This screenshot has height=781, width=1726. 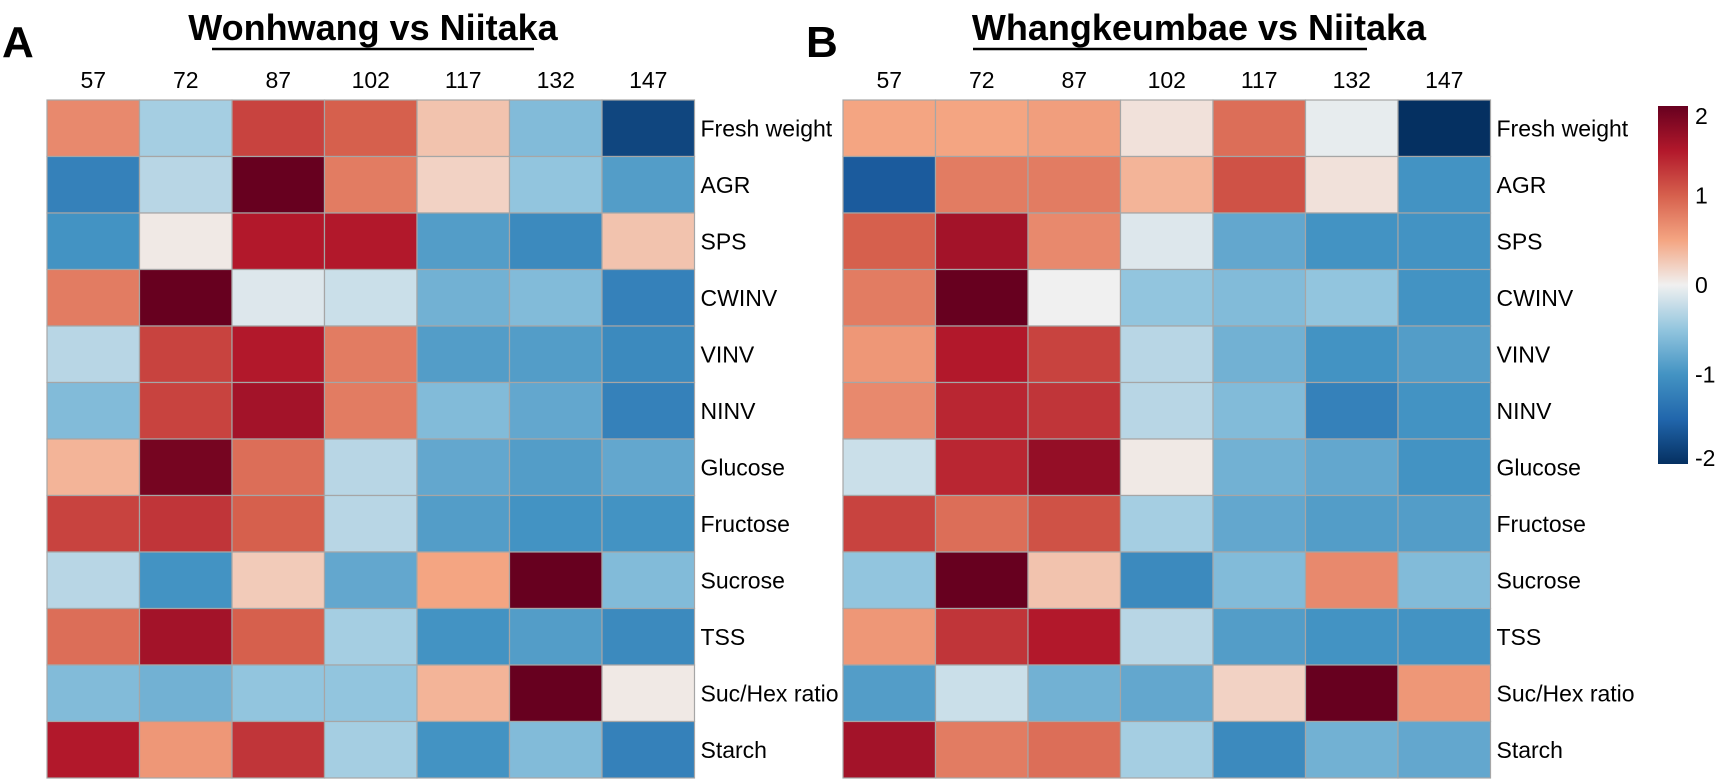 I want to click on row-label: CWINV, so click(x=739, y=298).